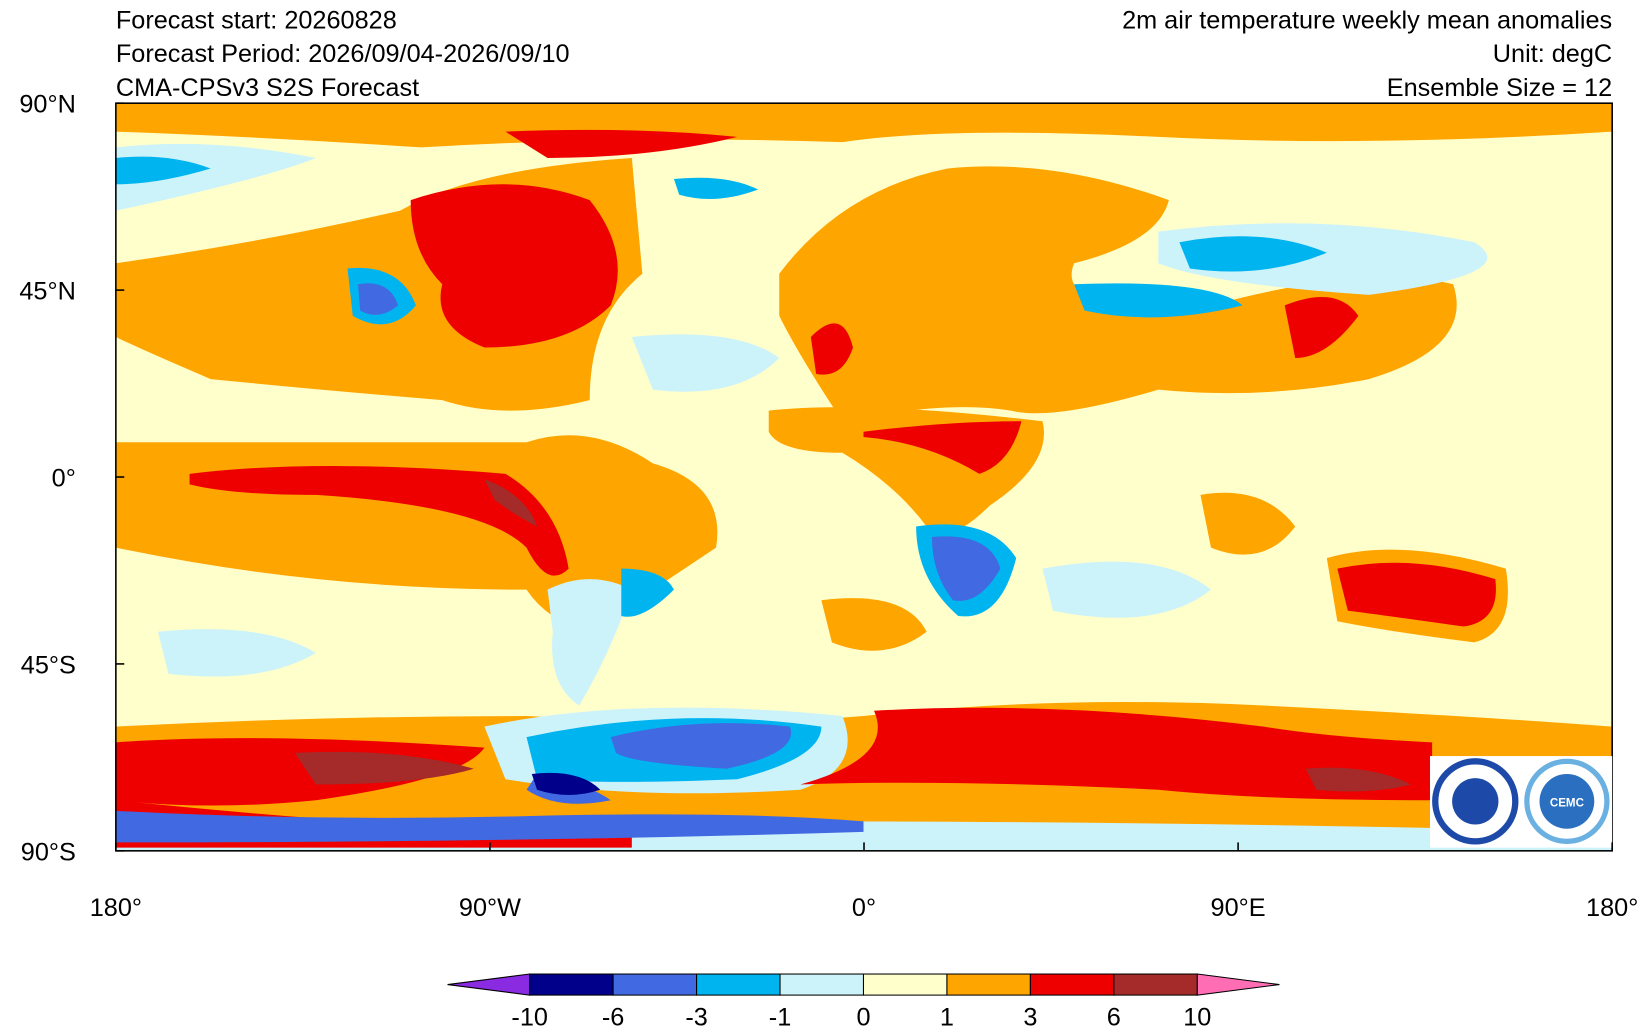  Describe the element at coordinates (1238, 908) in the screenshot. I see `x-tick-label: 90°E` at that location.